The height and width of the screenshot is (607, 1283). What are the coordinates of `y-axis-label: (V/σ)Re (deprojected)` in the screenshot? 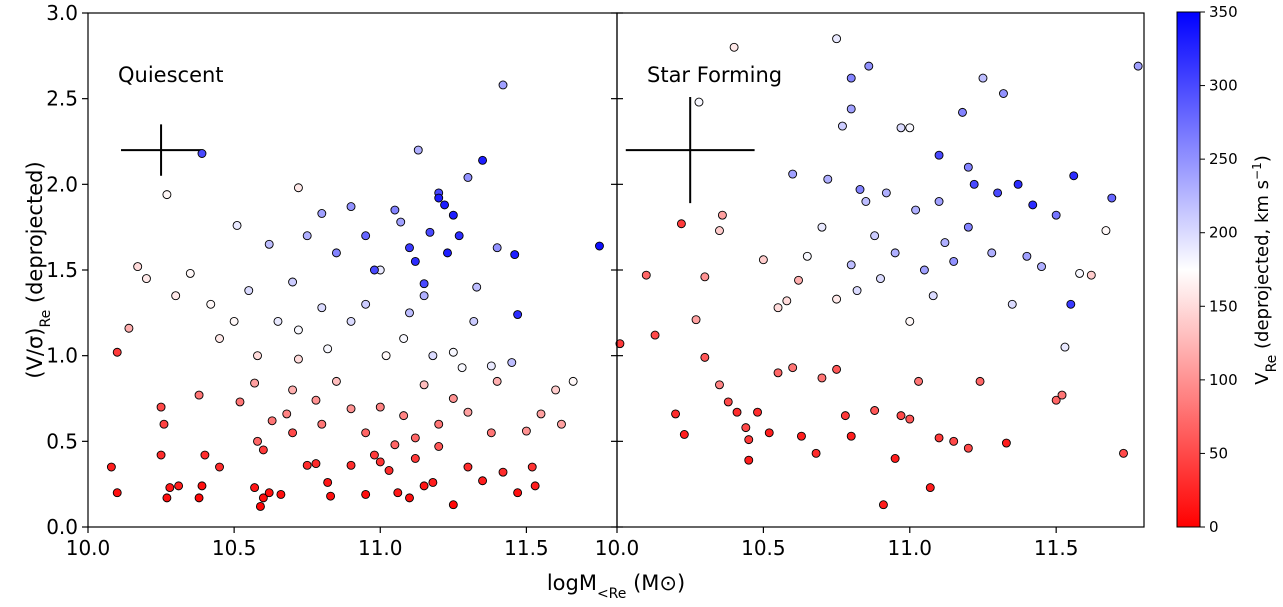 It's located at (38, 269).